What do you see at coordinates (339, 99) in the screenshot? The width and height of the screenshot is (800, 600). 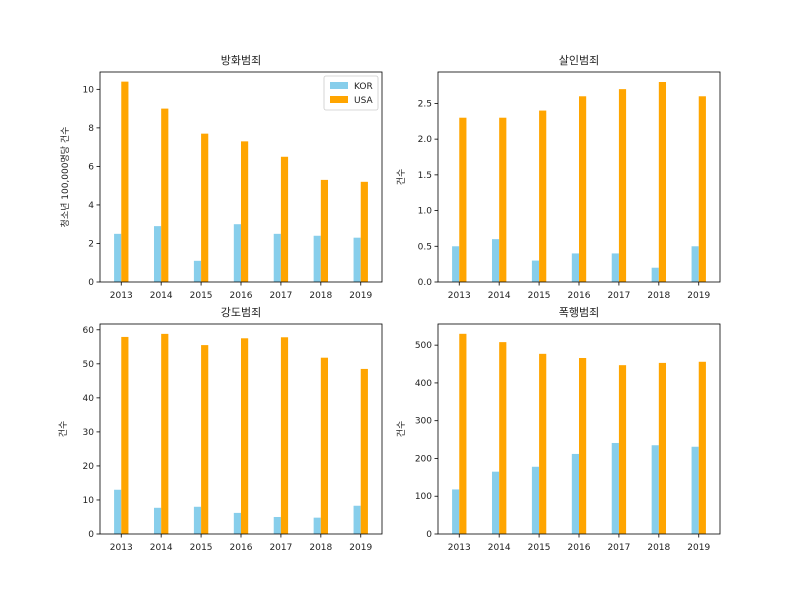 I see `legend-swatch-usa` at bounding box center [339, 99].